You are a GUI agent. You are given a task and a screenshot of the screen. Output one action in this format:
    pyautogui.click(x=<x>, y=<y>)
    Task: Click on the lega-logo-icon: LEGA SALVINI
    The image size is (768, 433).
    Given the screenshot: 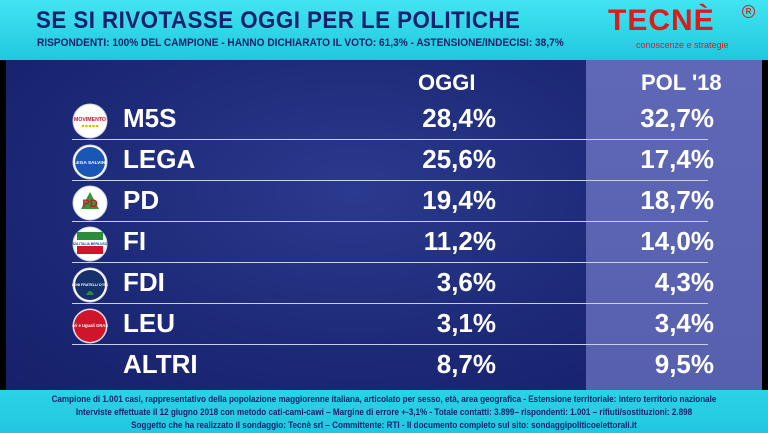 What is the action you would take?
    pyautogui.click(x=90, y=162)
    